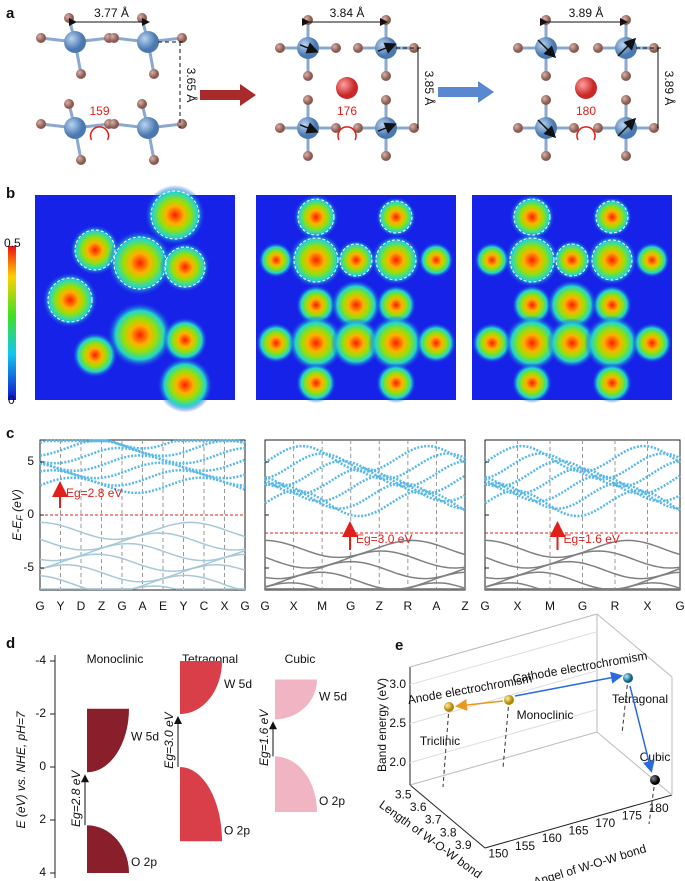 This screenshot has width=685, height=881. I want to click on axis-label-unit: (eV), so click(17, 502).